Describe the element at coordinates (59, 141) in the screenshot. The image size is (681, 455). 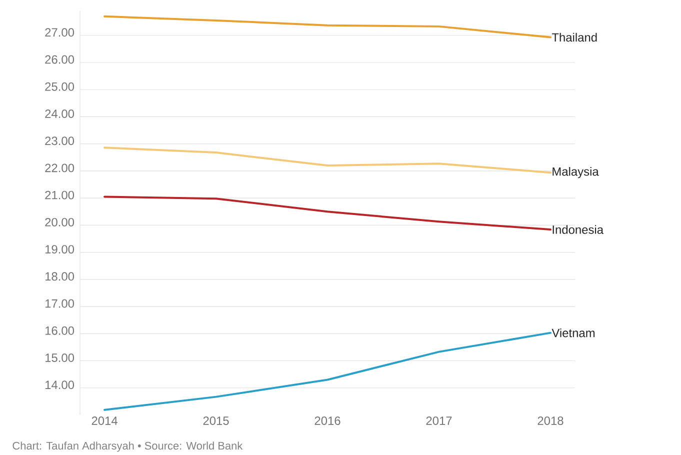
I see `y-tick-label: 23.00` at that location.